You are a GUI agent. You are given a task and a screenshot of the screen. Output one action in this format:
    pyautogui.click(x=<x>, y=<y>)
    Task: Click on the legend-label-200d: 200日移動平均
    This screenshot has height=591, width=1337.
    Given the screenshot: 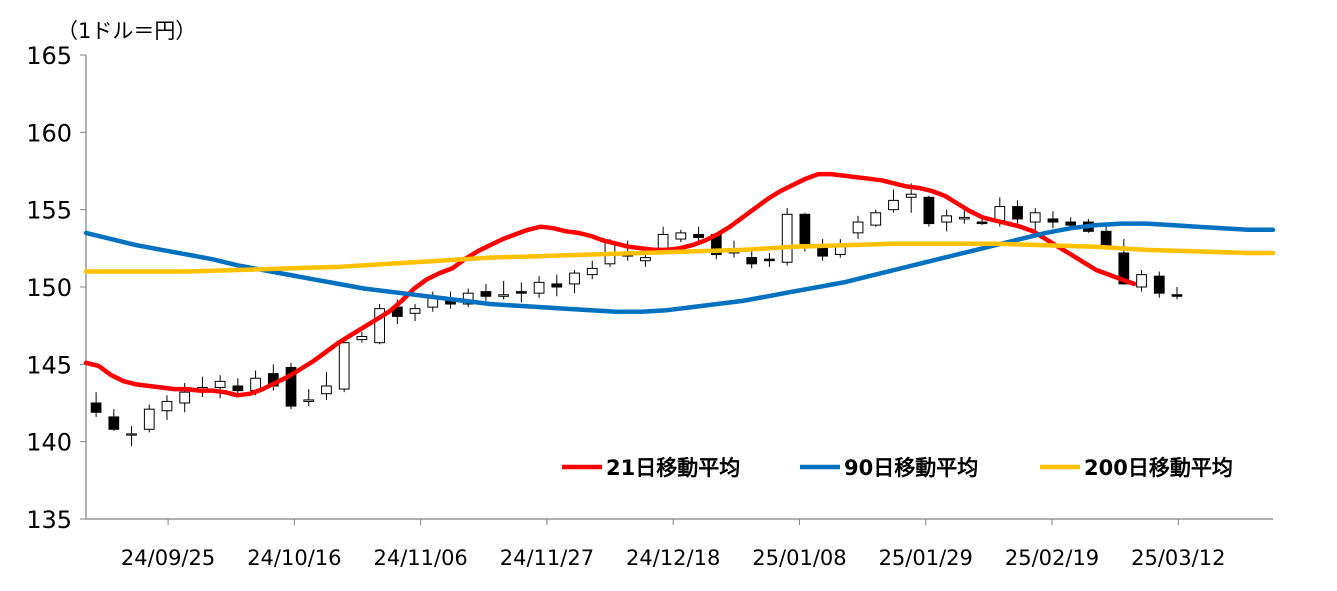 What is the action you would take?
    pyautogui.click(x=1158, y=468)
    